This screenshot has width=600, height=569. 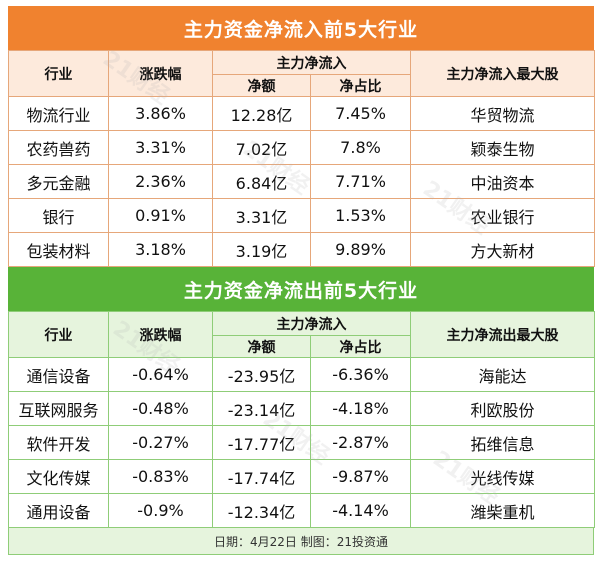 What do you see at coordinates (160, 73) in the screenshot?
I see `inflow-header-change: 涨跌幅` at bounding box center [160, 73].